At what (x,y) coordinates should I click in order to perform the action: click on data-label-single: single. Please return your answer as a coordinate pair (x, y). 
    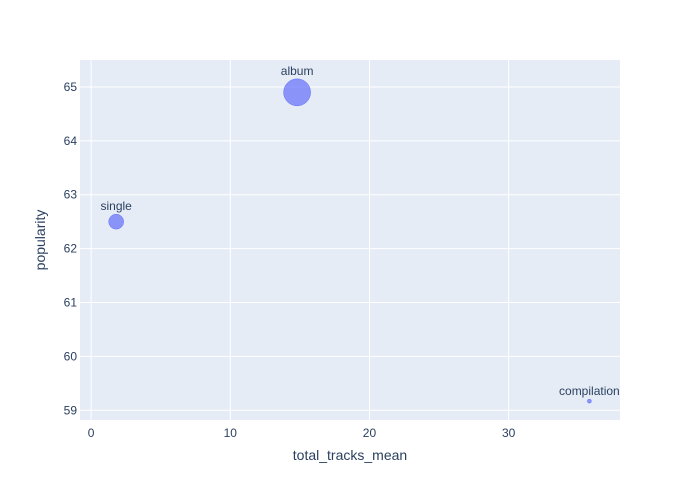
    Looking at the image, I should click on (117, 206).